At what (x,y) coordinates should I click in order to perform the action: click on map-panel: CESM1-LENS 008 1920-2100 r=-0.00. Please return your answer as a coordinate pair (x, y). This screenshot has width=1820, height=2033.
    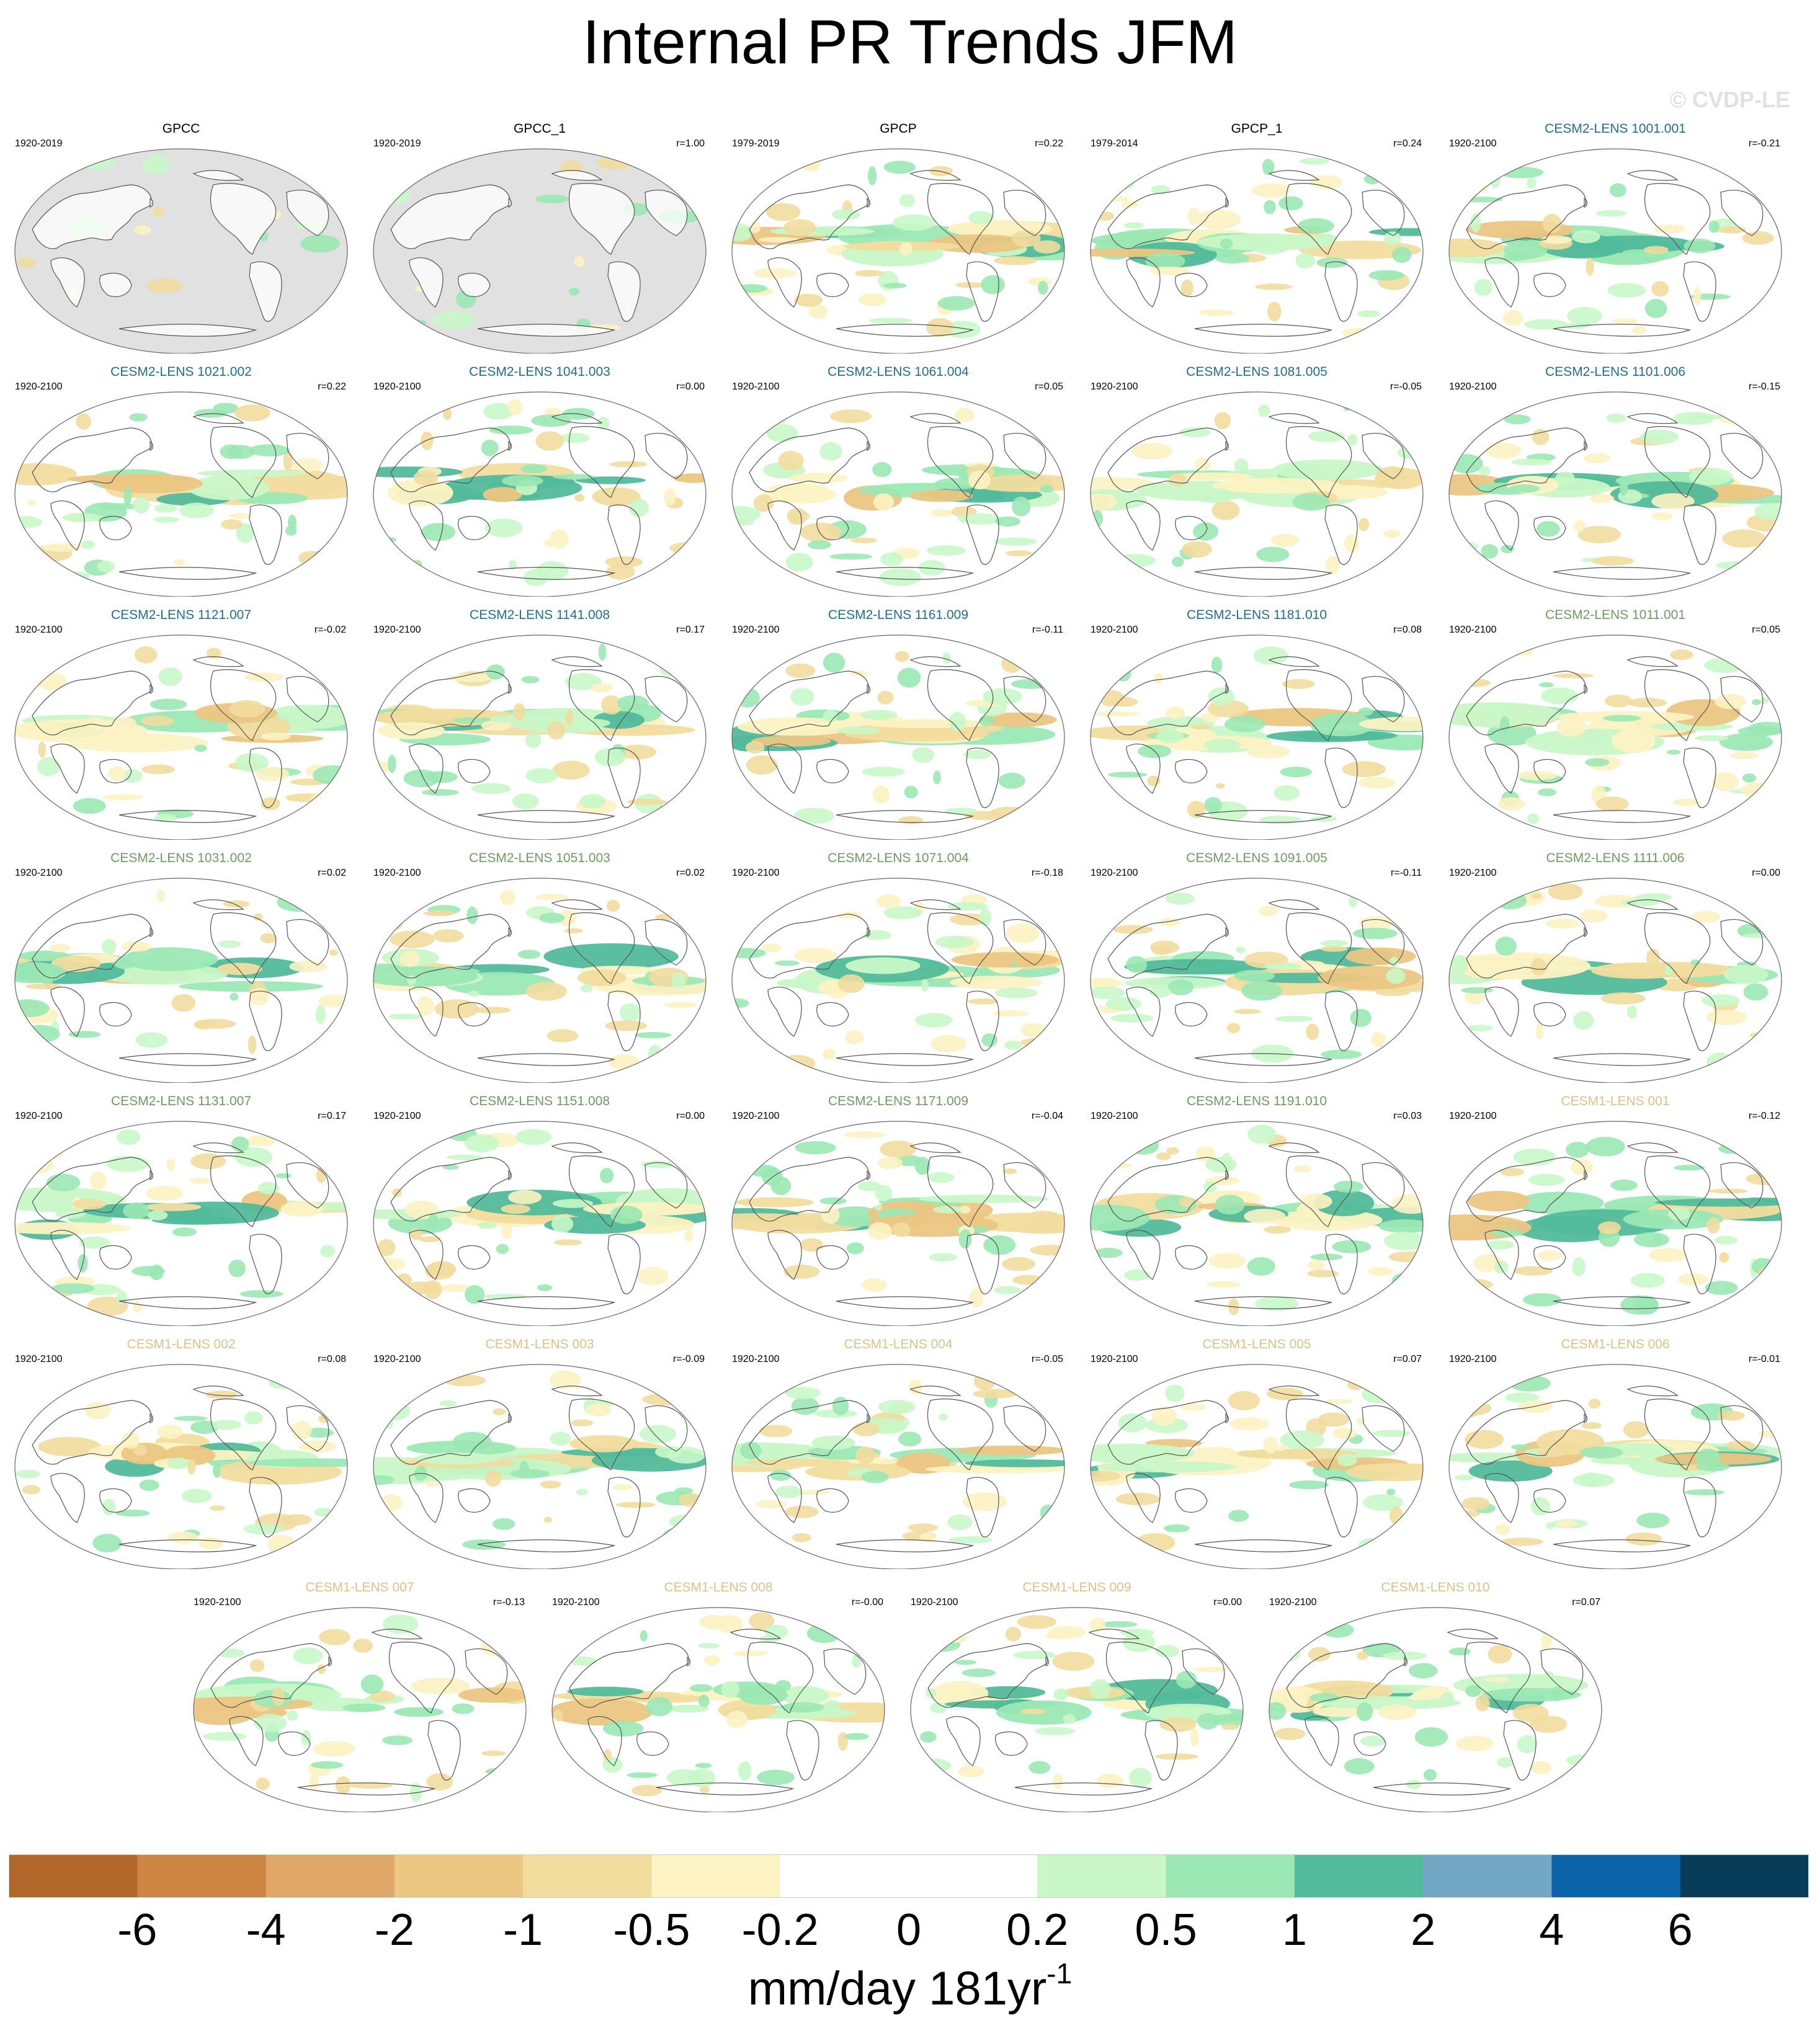
    Looking at the image, I should click on (718, 1696).